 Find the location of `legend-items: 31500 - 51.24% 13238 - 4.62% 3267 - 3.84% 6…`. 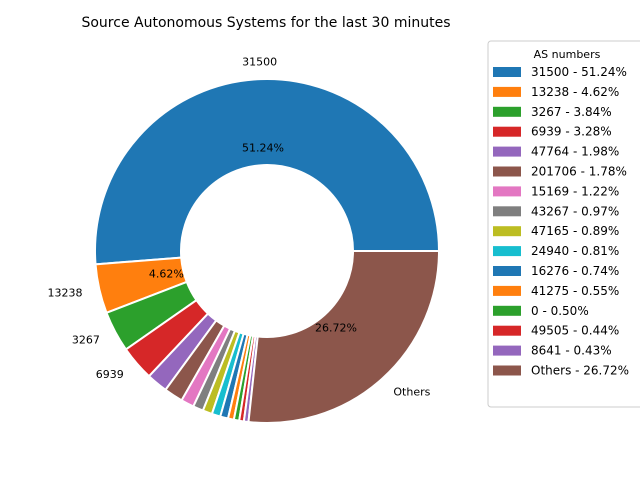

legend-items: 31500 - 51.24% 13238 - 4.62% 3267 - 3.84% 6… is located at coordinates (561, 221).